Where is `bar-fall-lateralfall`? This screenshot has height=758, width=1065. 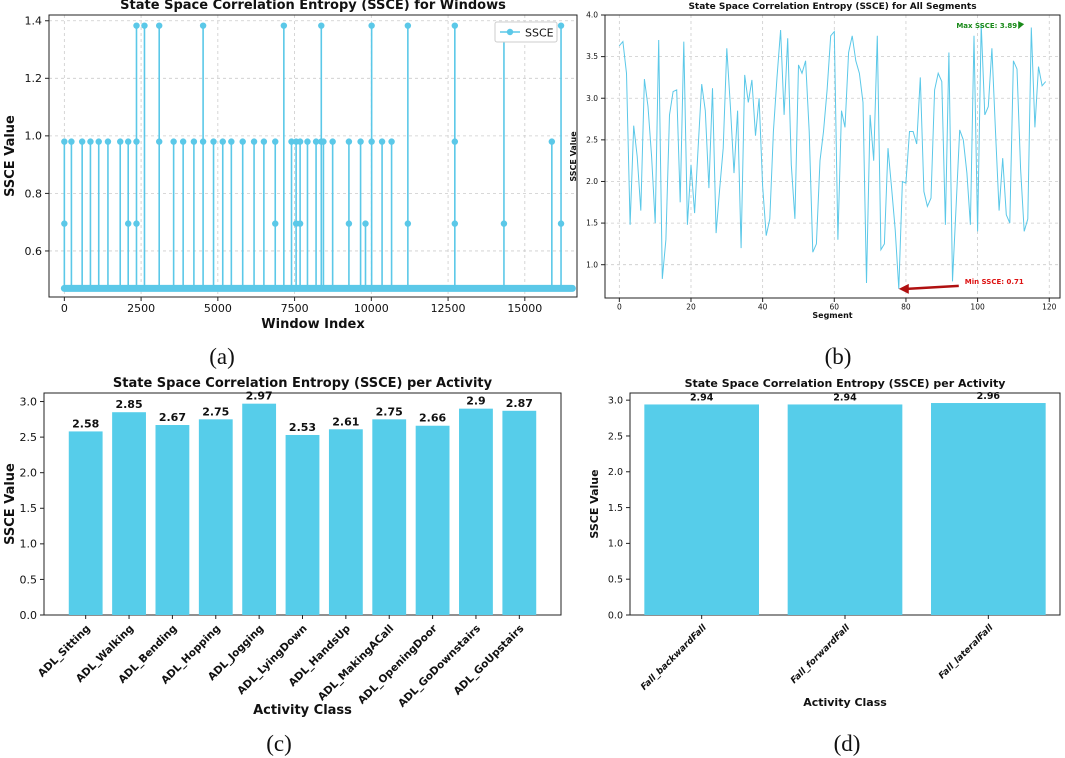
bar-fall-lateralfall is located at coordinates (988, 509).